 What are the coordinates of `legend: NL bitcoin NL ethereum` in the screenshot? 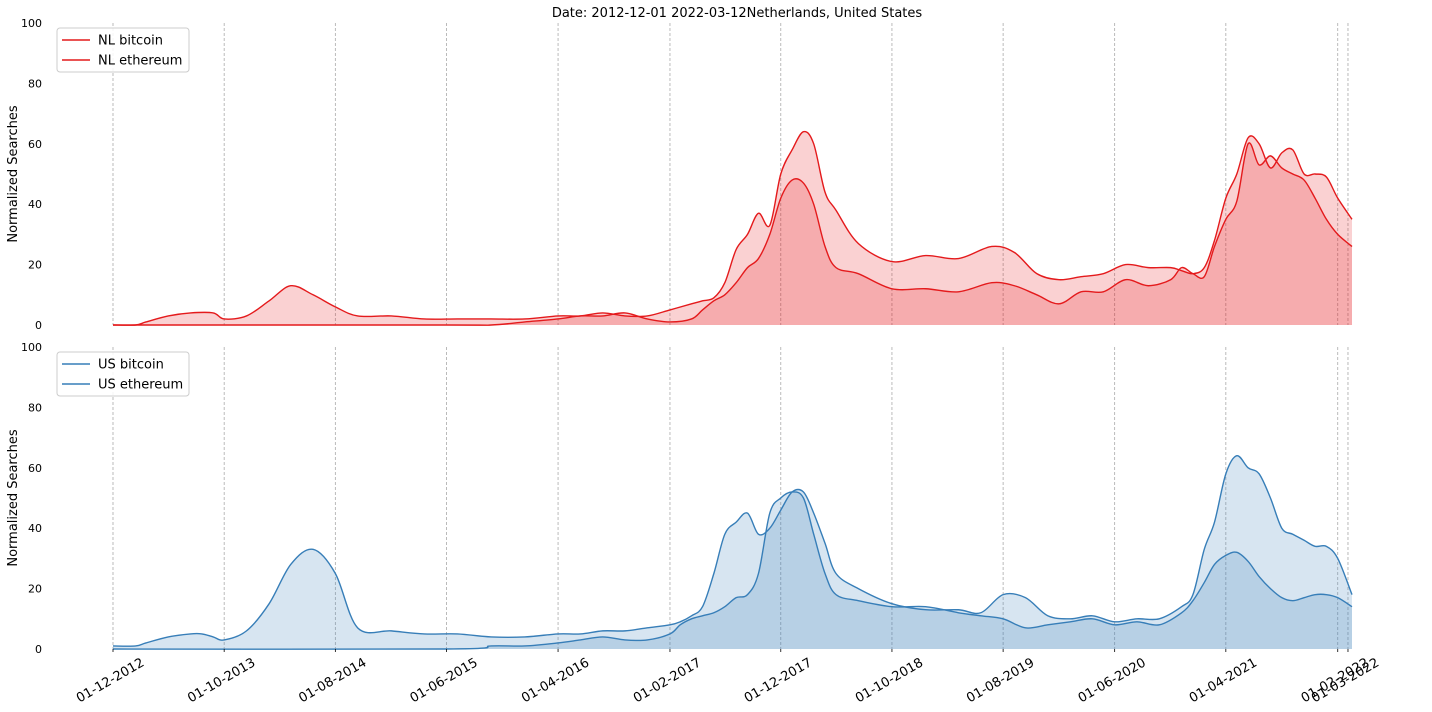 It's located at (123, 50).